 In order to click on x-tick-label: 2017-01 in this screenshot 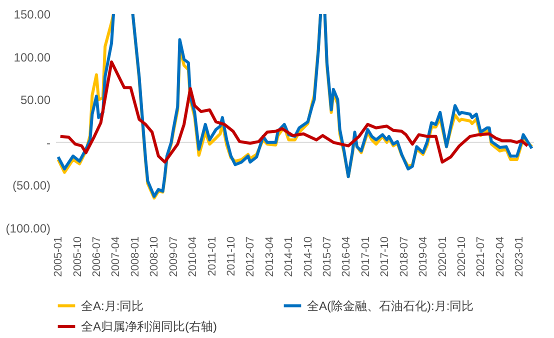, I will do `click(366, 256)`.